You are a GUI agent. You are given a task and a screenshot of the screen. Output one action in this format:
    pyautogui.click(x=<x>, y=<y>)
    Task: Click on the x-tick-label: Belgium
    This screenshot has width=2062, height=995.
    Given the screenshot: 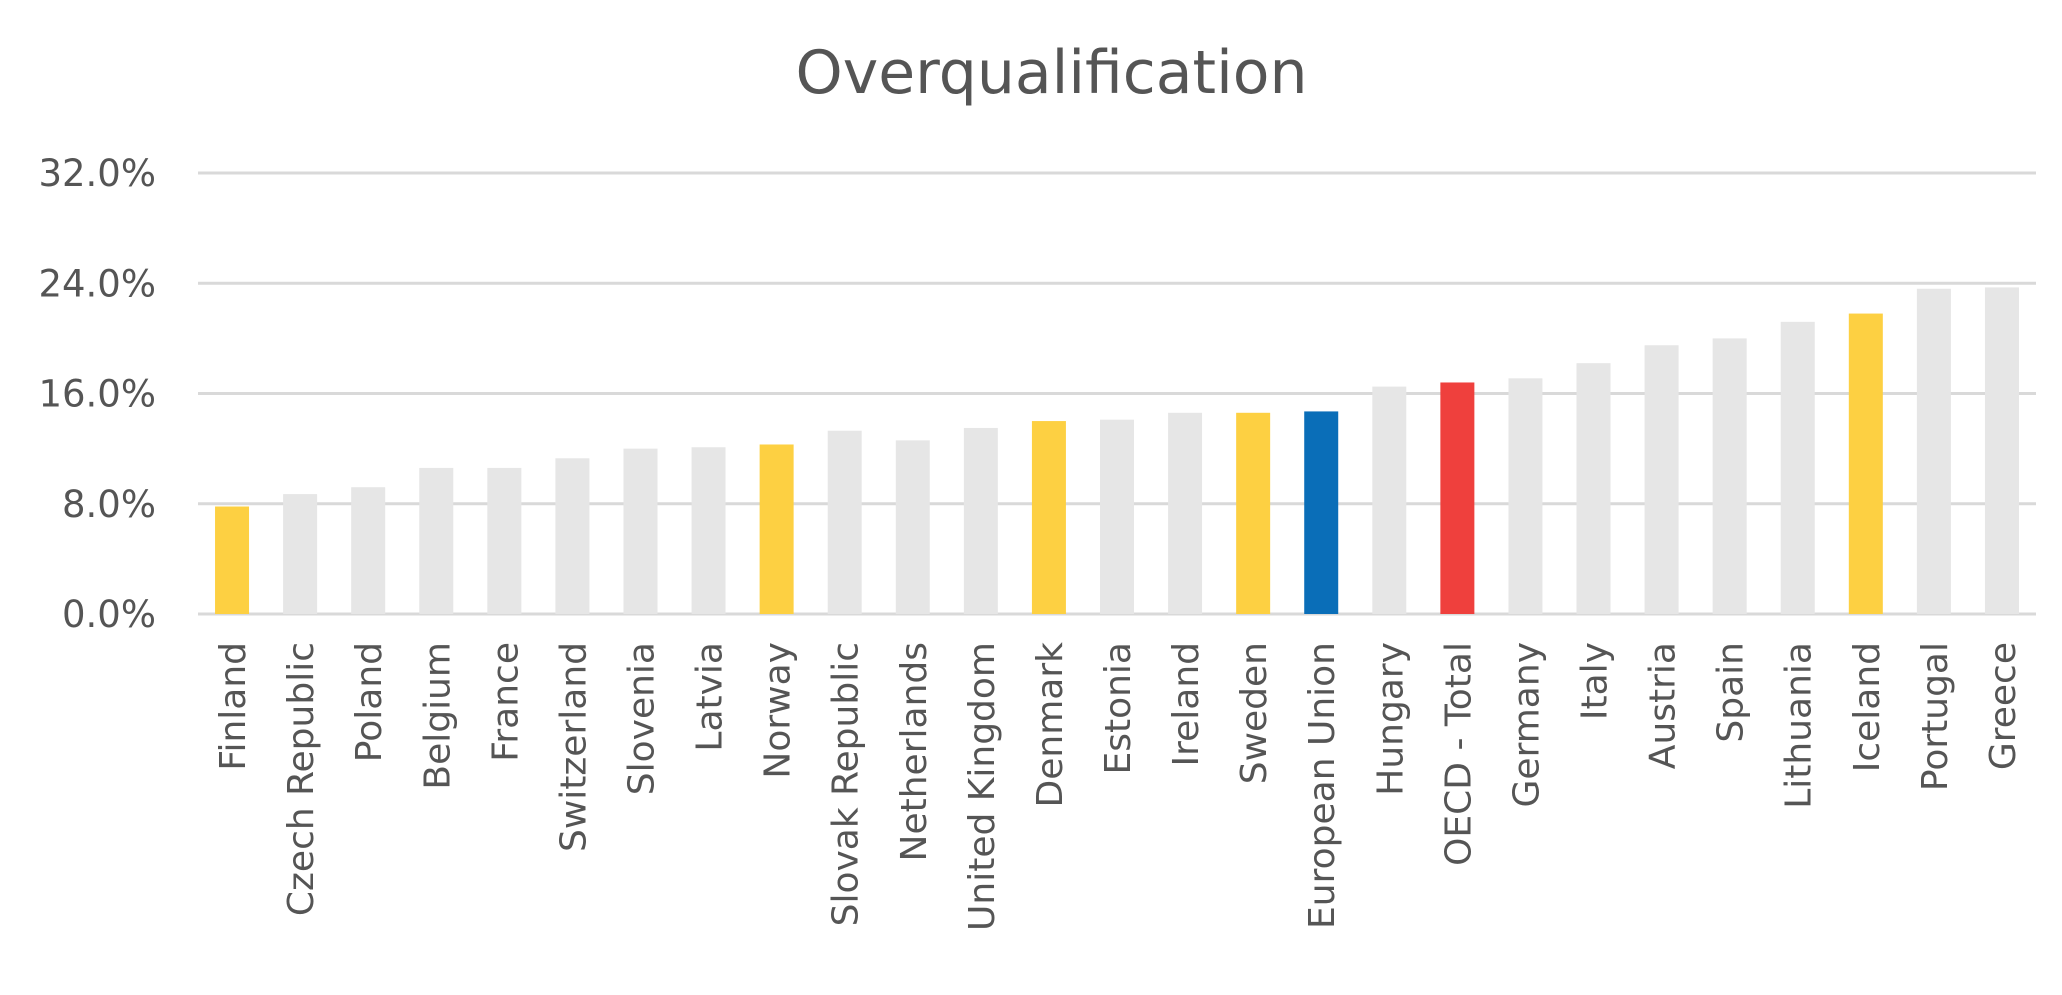 What is the action you would take?
    pyautogui.click(x=437, y=716)
    